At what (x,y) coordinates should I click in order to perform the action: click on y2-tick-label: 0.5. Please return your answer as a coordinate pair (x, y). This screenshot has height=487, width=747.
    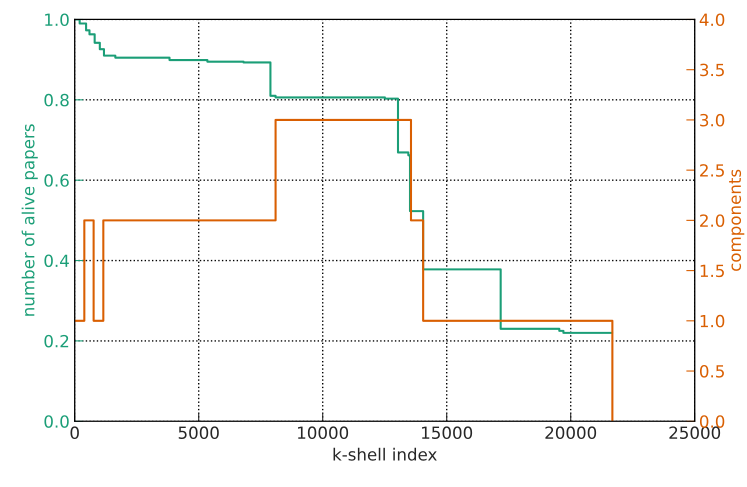
    Looking at the image, I should click on (712, 371).